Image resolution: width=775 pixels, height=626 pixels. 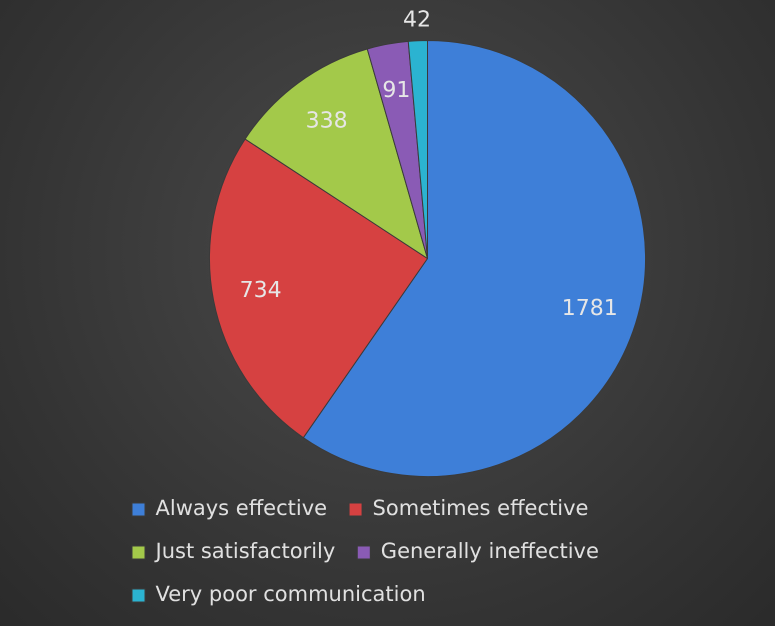 What do you see at coordinates (245, 550) in the screenshot?
I see `legend-label: Just satisfactorily` at bounding box center [245, 550].